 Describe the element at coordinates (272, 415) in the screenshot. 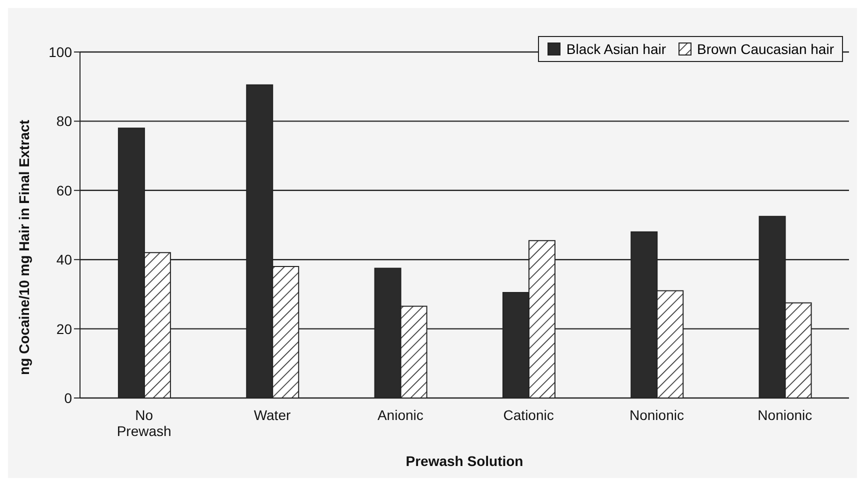

I see `x-tick-label: Water` at that location.